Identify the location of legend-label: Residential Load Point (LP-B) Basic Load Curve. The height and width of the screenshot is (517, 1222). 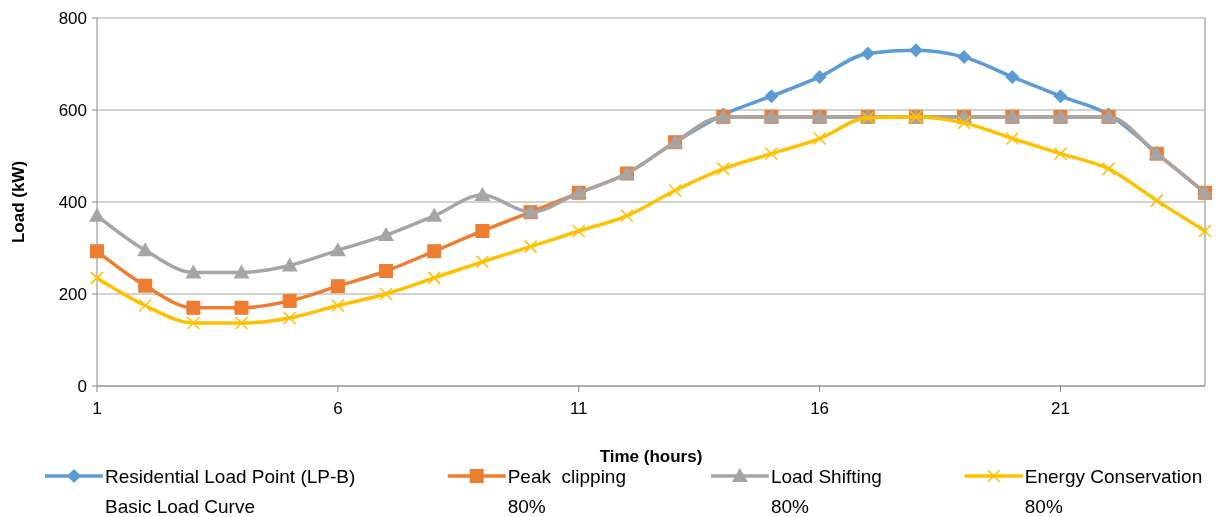
(230, 491).